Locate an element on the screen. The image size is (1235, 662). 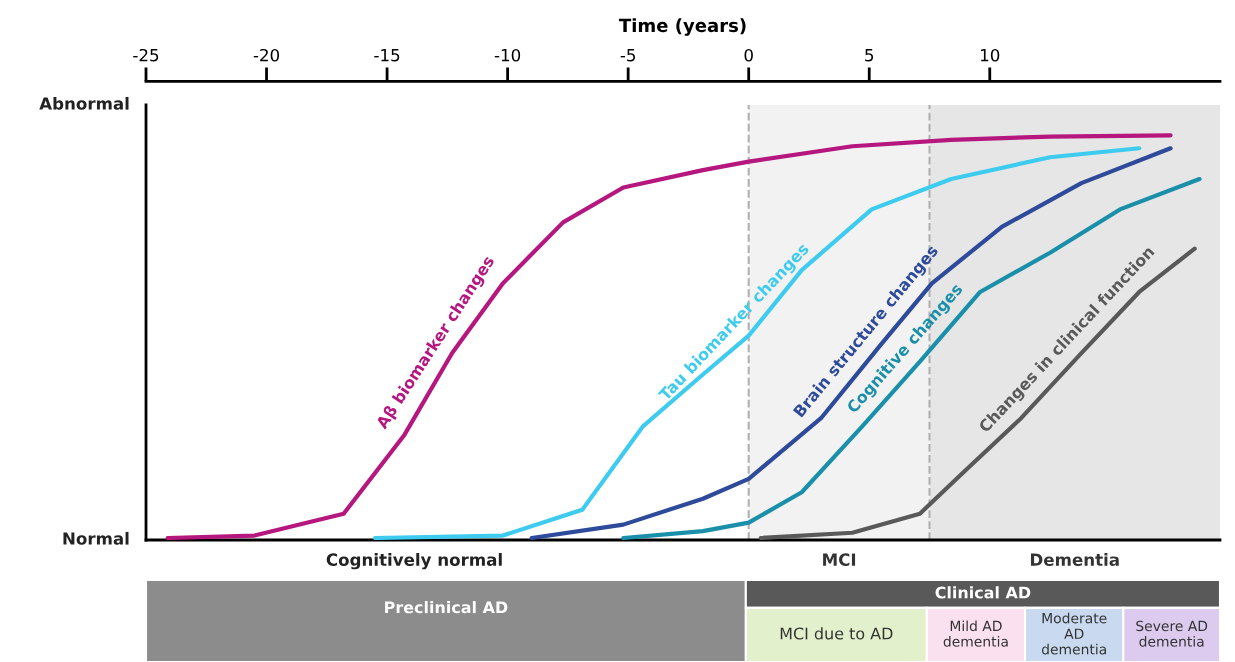
x-tick-label: 10 is located at coordinates (990, 55).